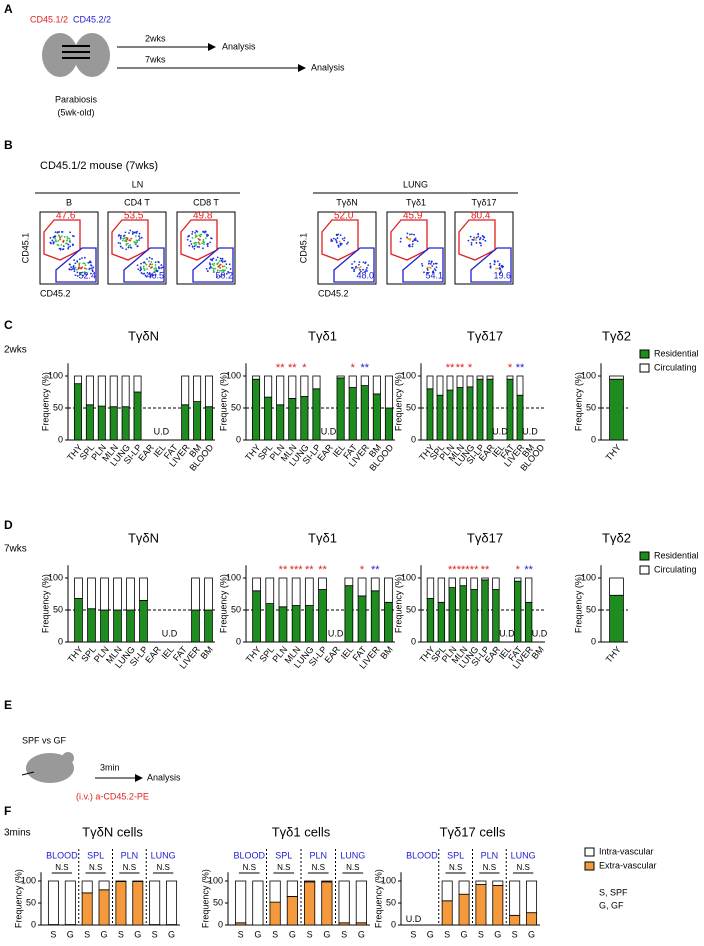 The width and height of the screenshot is (704, 946). What do you see at coordinates (613, 452) in the screenshot?
I see `x-tick-label: THY` at bounding box center [613, 452].